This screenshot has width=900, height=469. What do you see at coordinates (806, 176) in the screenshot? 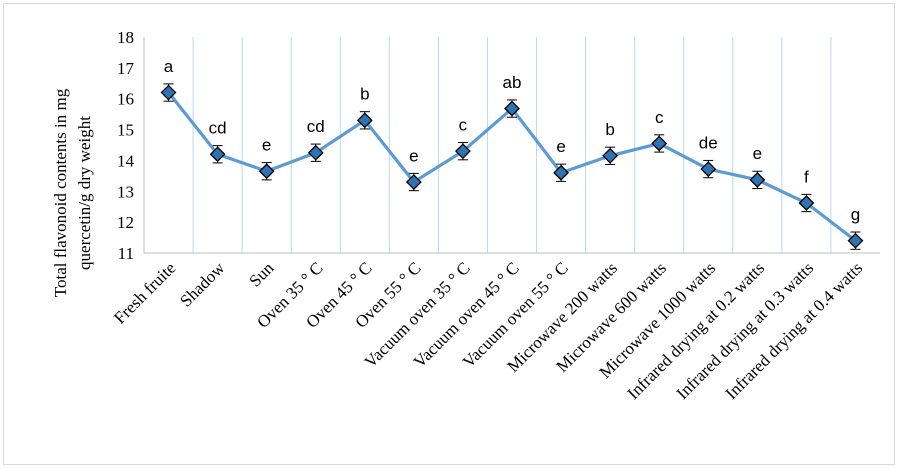
I see `significance-letter: f` at bounding box center [806, 176].